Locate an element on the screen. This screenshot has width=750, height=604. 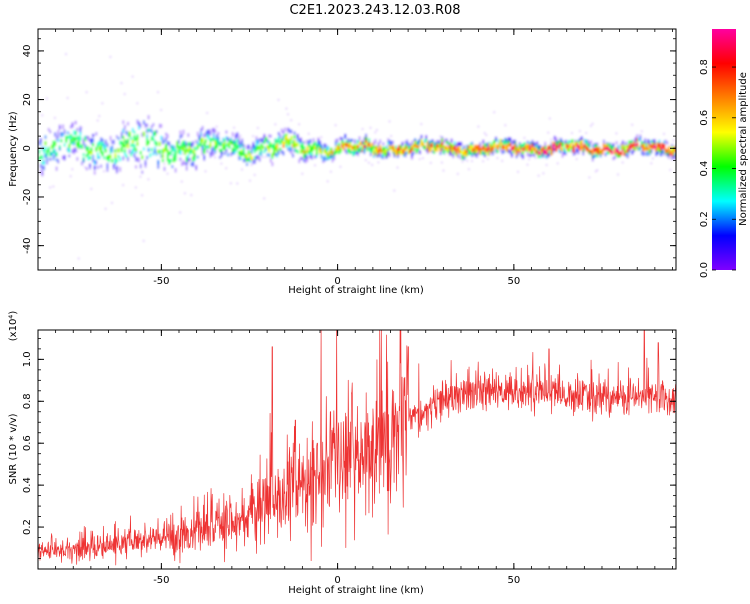
y-tick-label: 40 is located at coordinates (27, 51).